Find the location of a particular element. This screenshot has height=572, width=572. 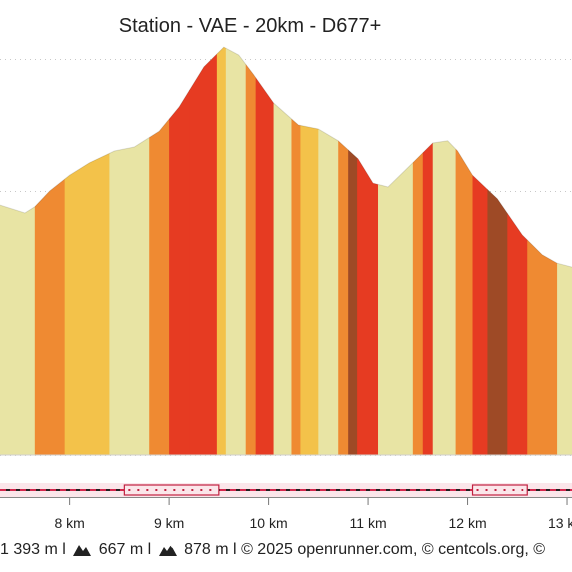

x-tick-label-3: 11 km is located at coordinates (368, 523).